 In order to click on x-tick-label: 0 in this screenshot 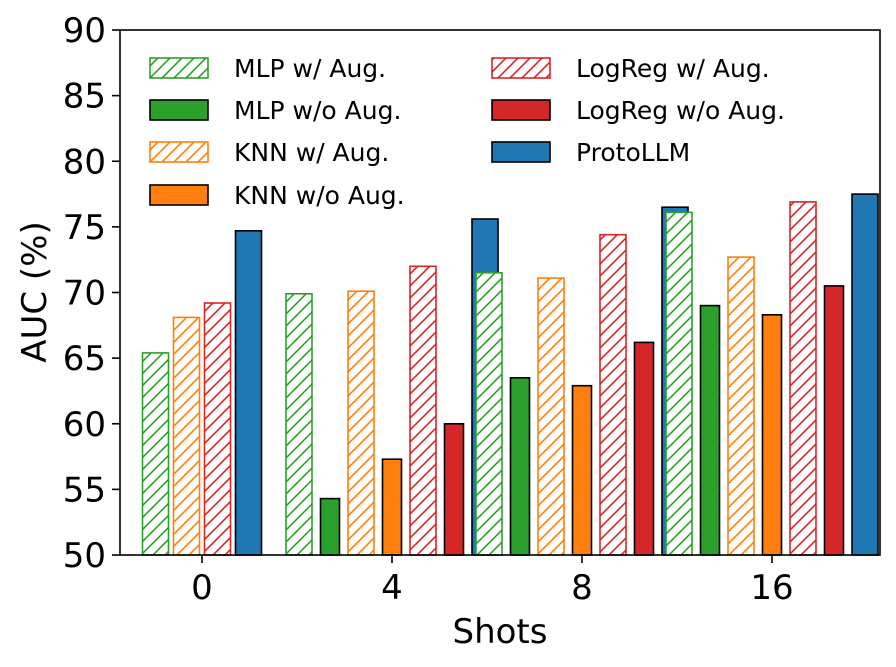, I will do `click(202, 588)`.